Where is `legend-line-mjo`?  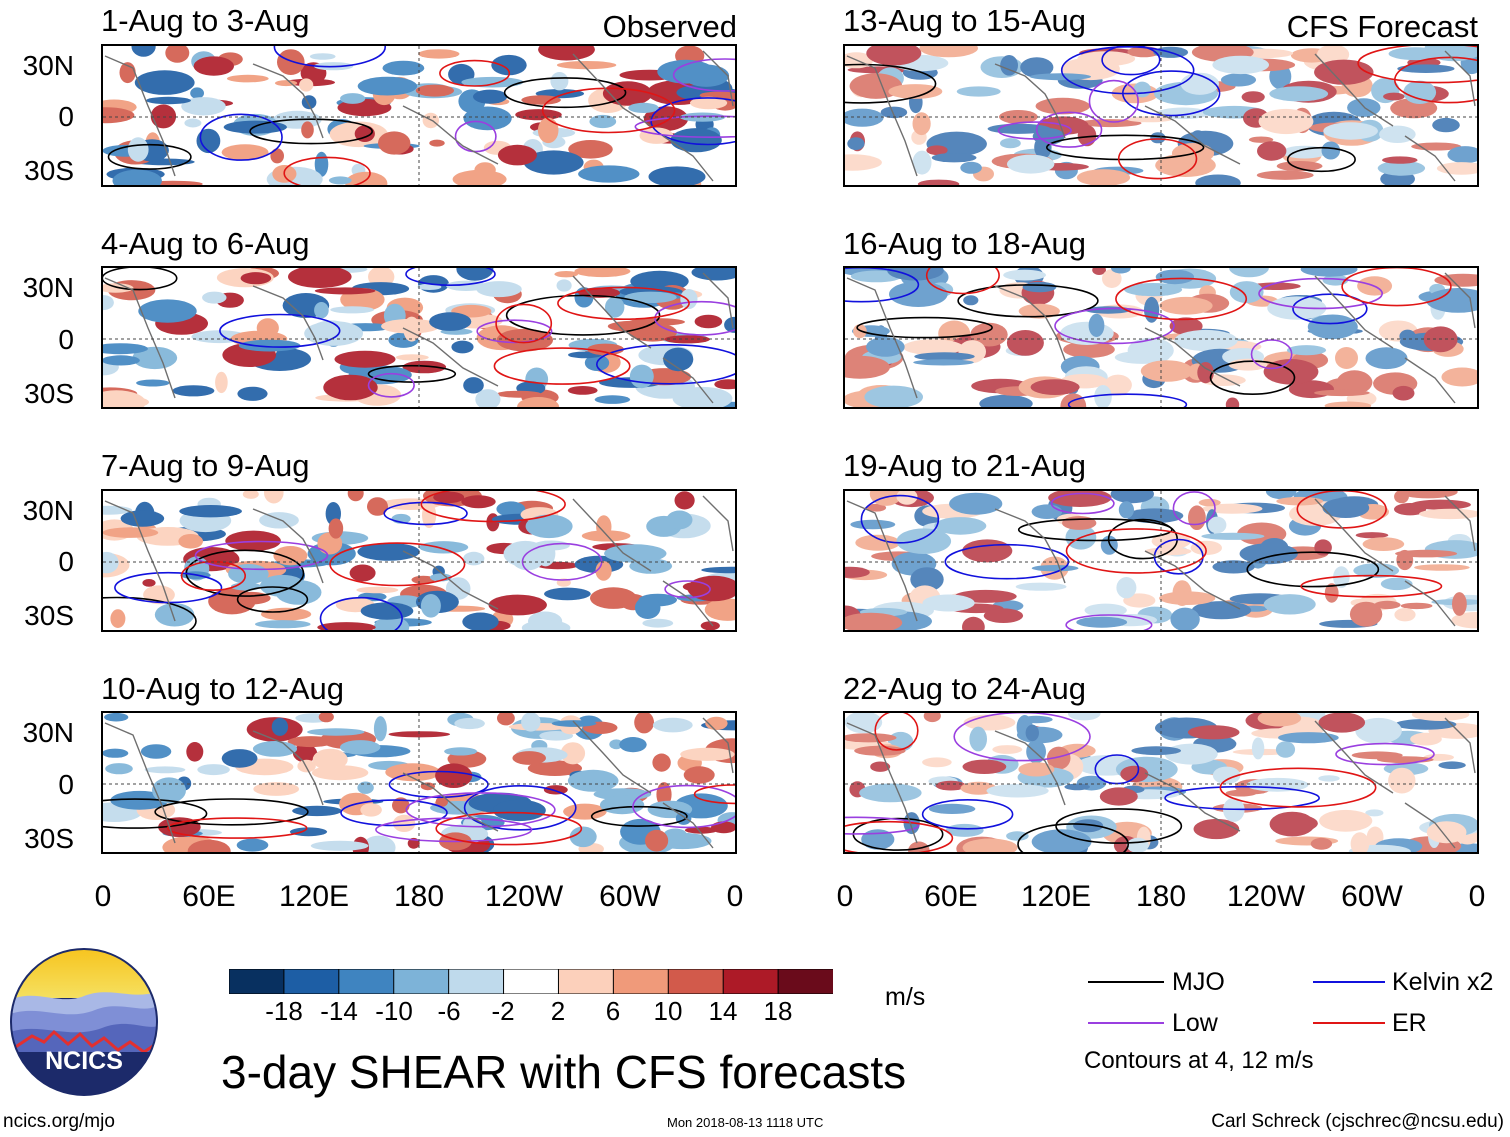 legend-line-mjo is located at coordinates (1126, 982).